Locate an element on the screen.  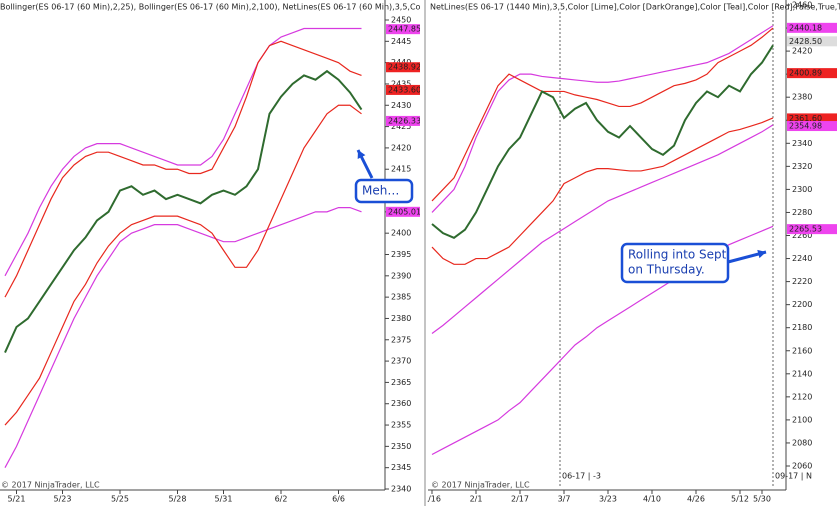
annotation-text: Rolling into Sept is located at coordinates (677, 255).